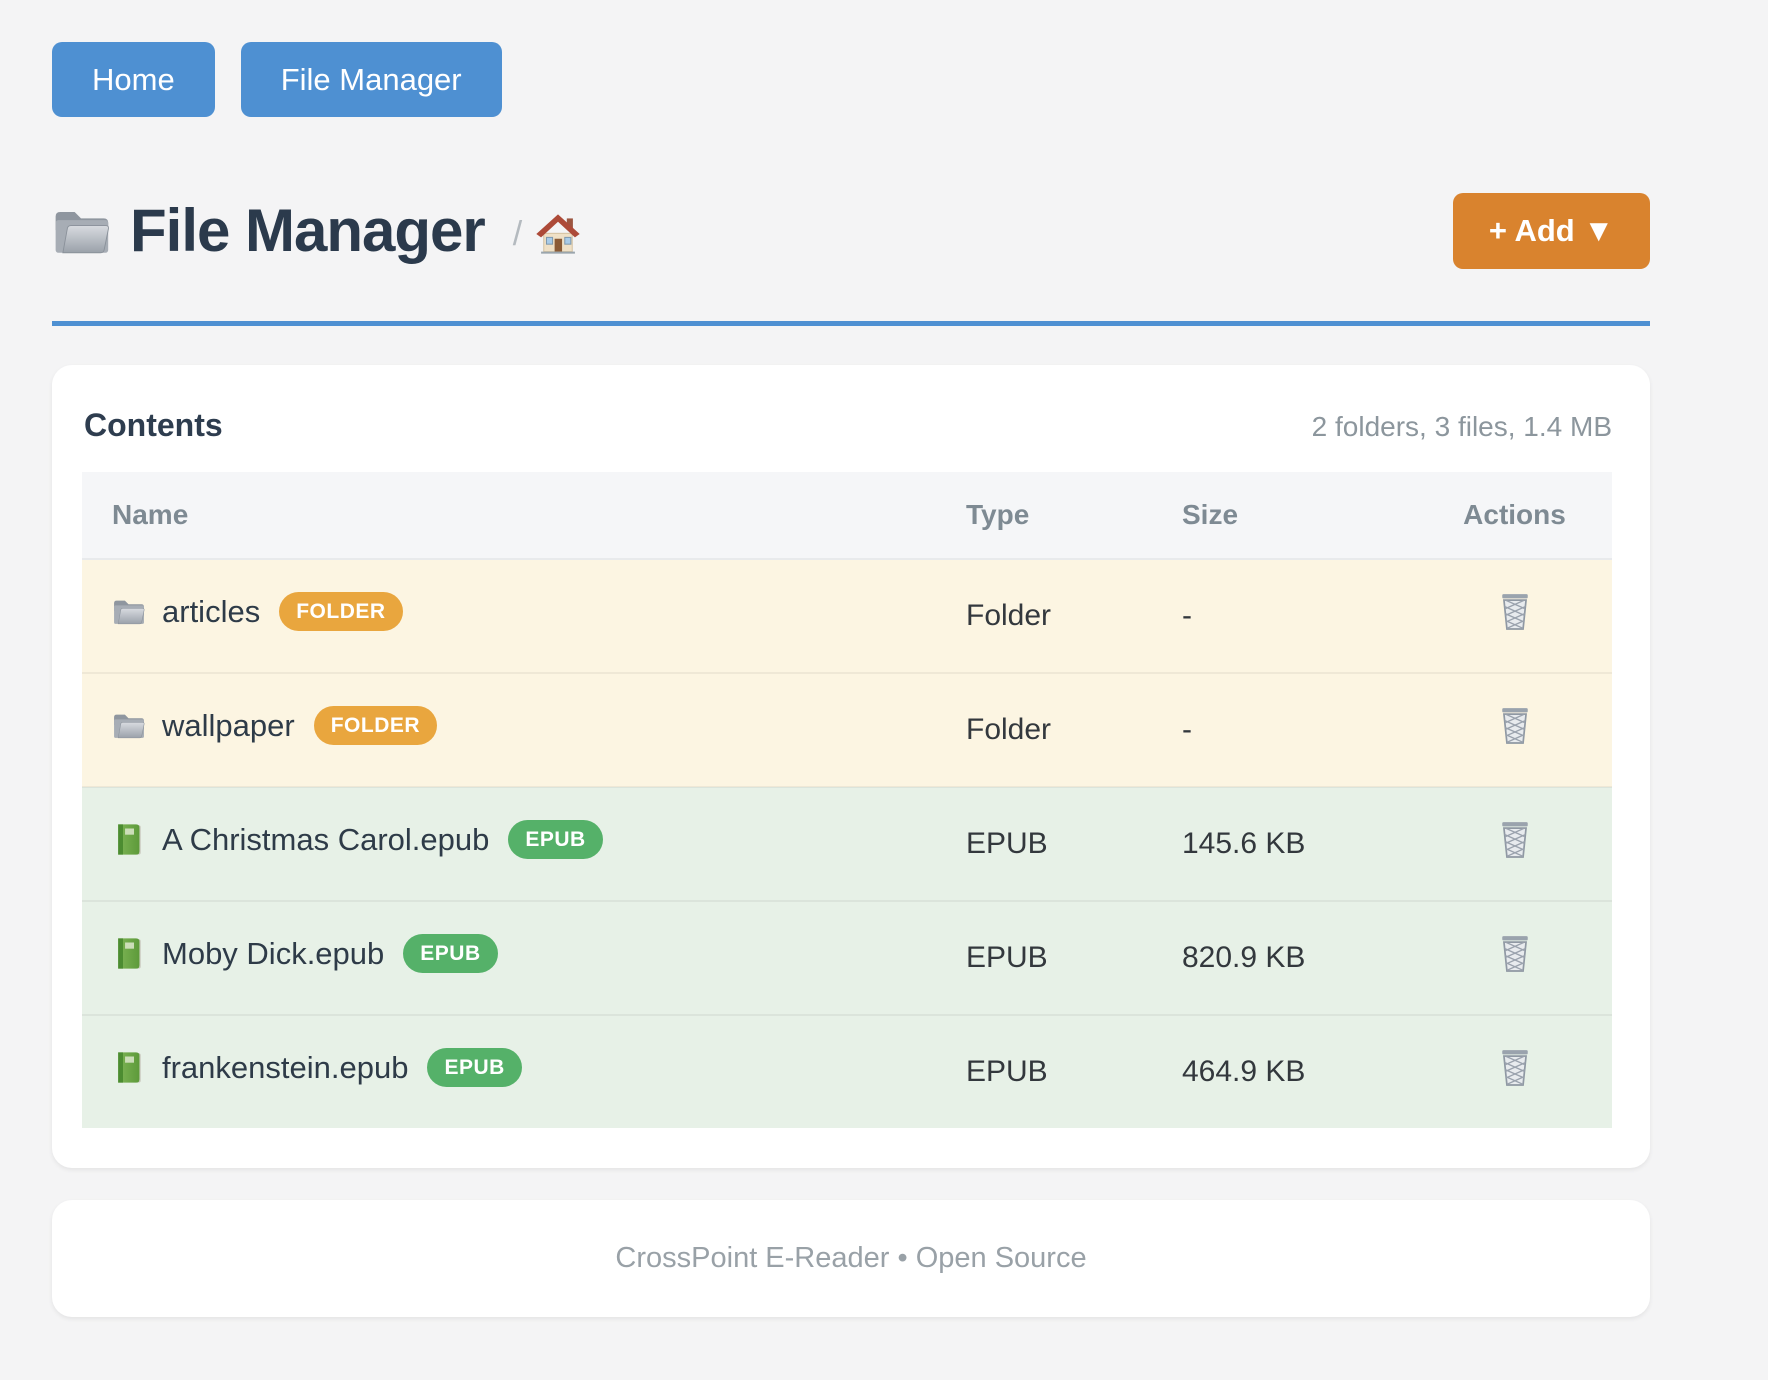 This screenshot has height=1380, width=1768. I want to click on name-cell: wallpaper FOLDER, so click(509, 725).